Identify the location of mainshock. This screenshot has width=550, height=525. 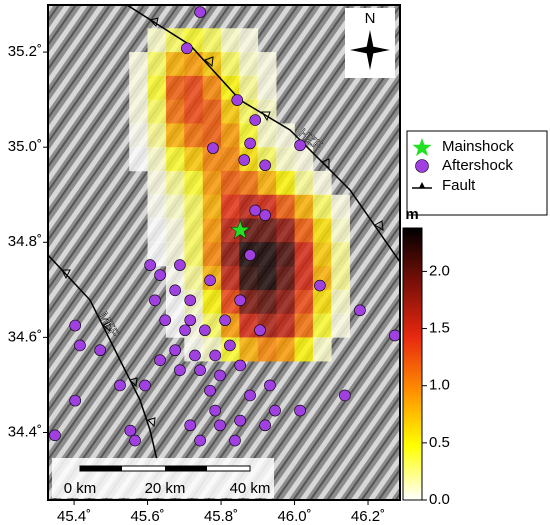
(240, 229).